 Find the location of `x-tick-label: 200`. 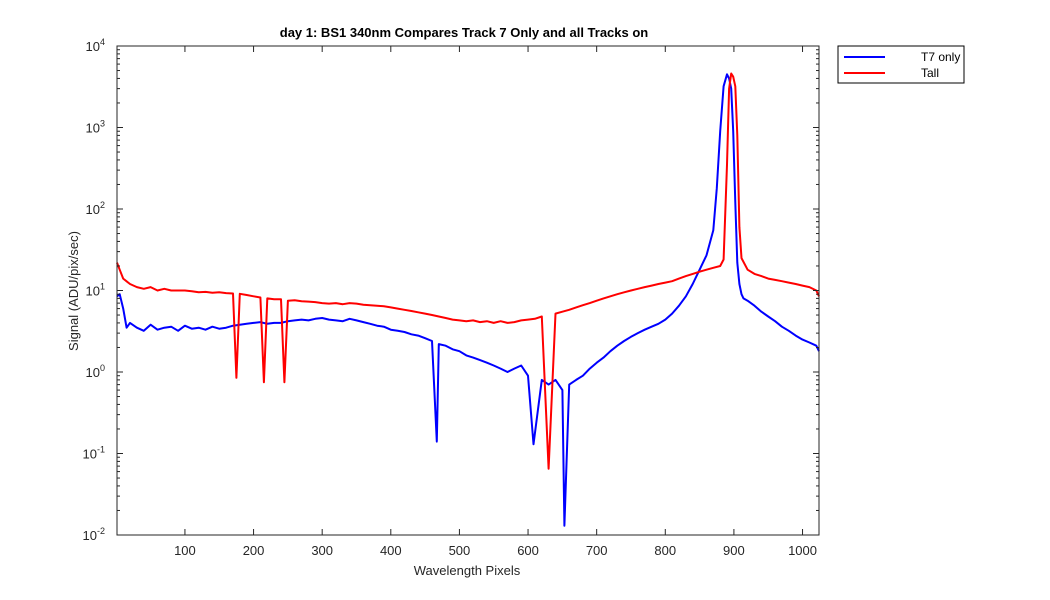

x-tick-label: 200 is located at coordinates (254, 550).